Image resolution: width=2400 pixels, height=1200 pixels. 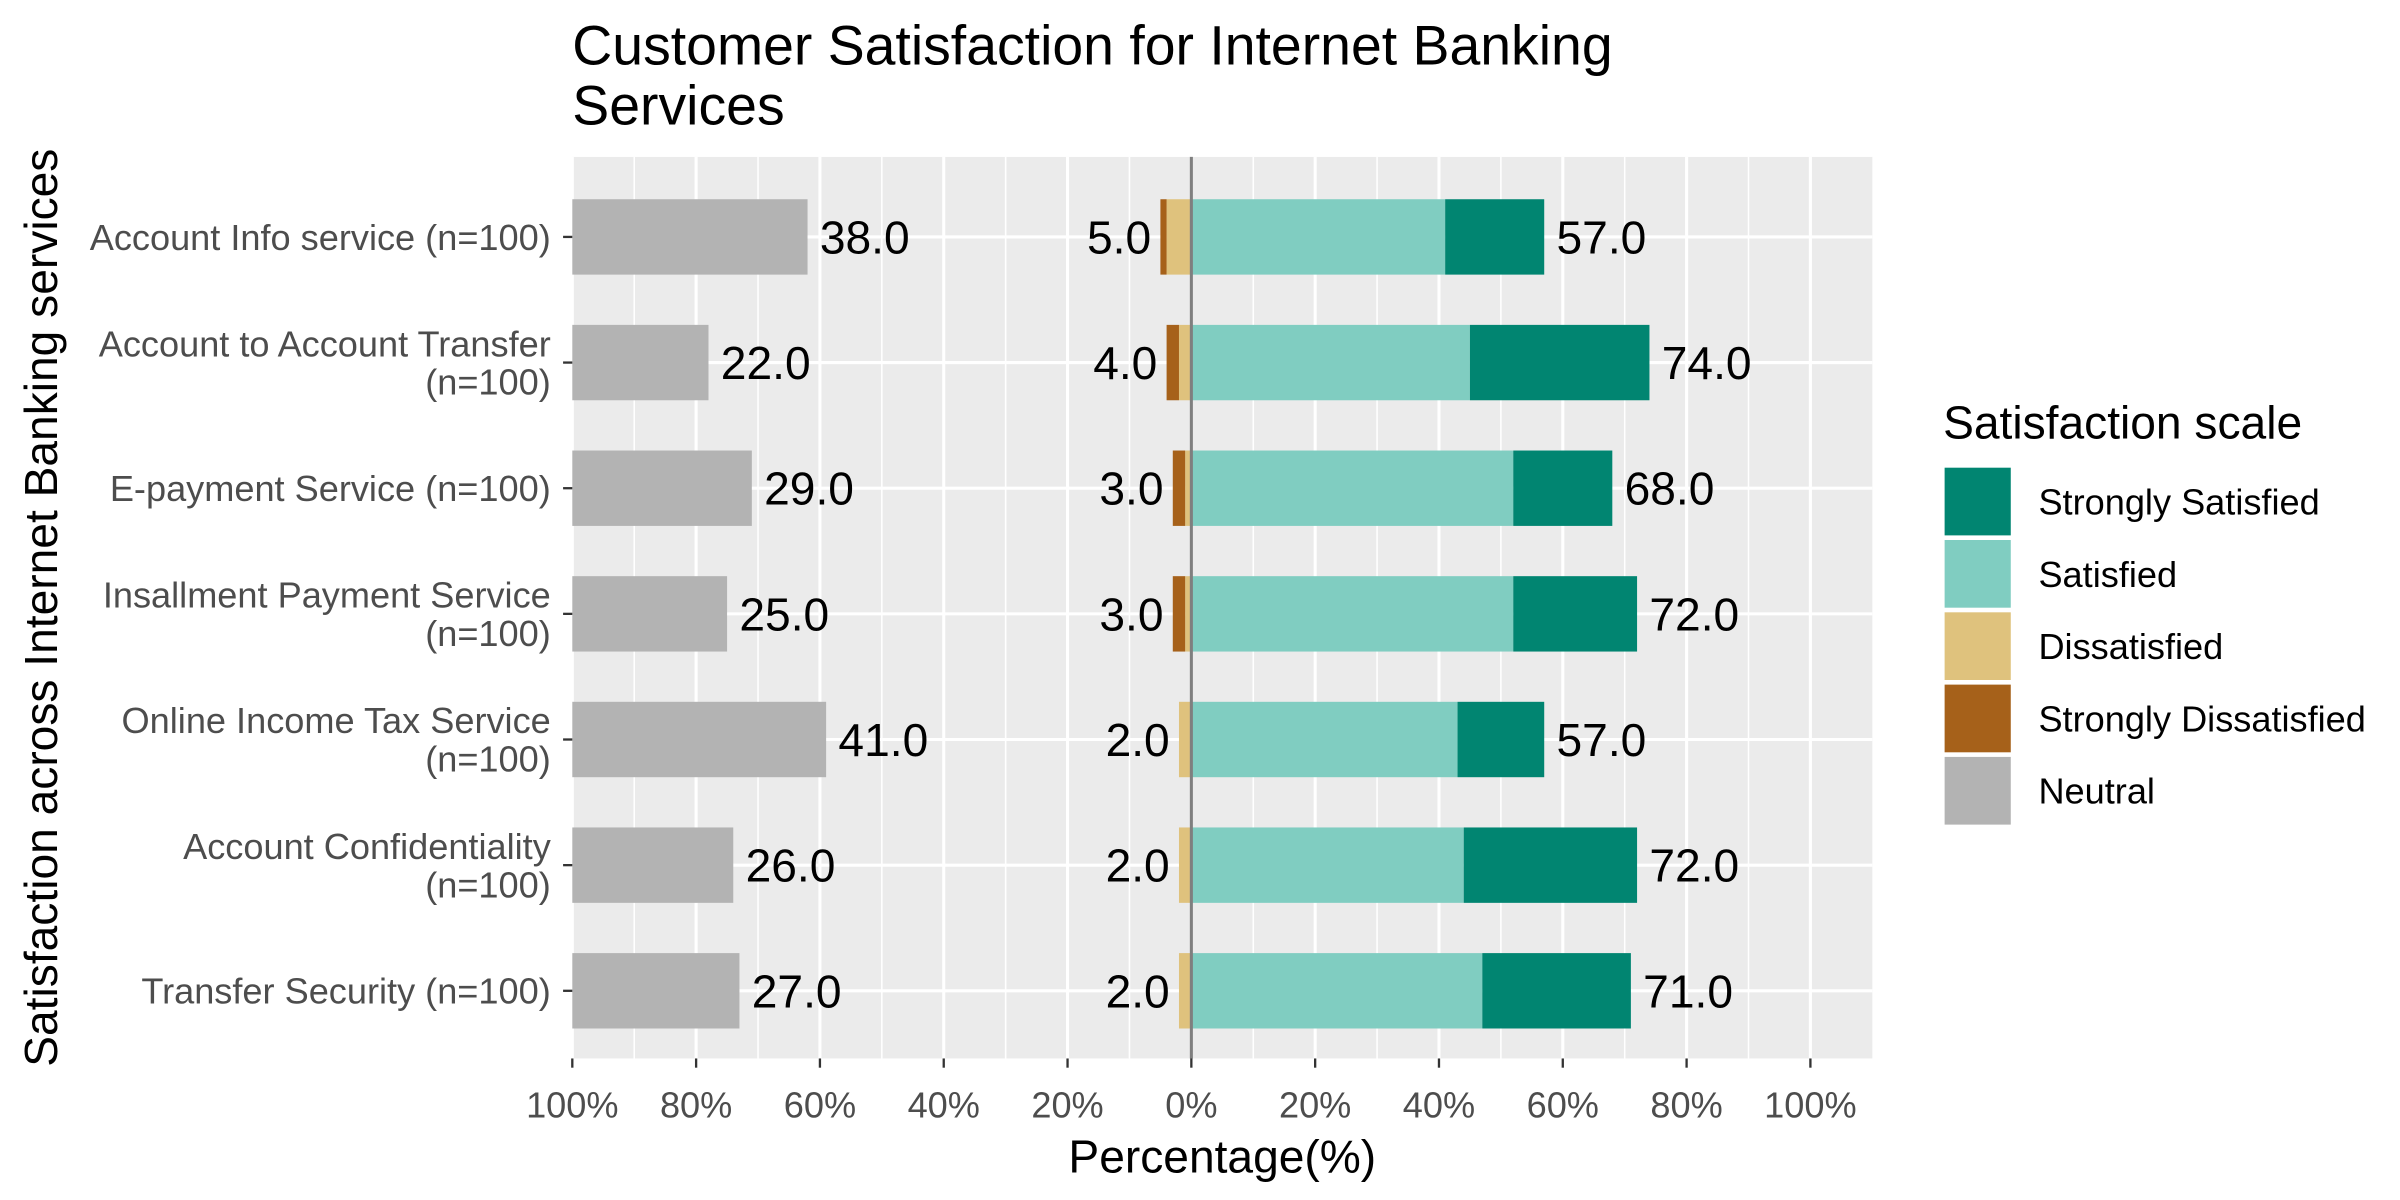 What do you see at coordinates (345, 991) in the screenshot?
I see `category-label: Transfer Security (n=100)` at bounding box center [345, 991].